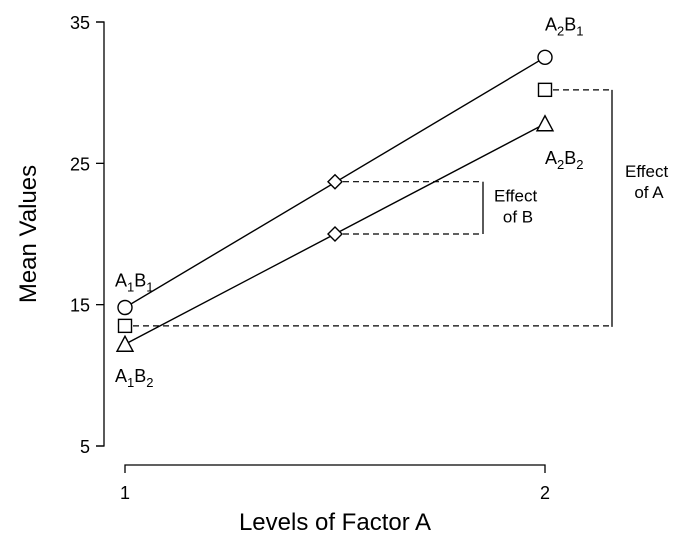 Image resolution: width=686 pixels, height=540 pixels. I want to click on y-tick-label: 25, so click(80, 164).